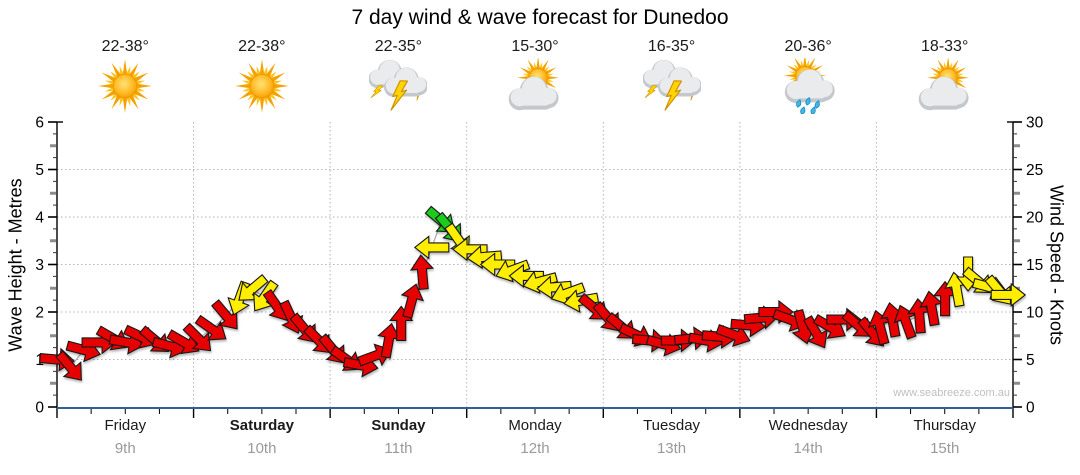 The height and width of the screenshot is (475, 1080). I want to click on day-label-tuesday: Tuesday 13th, so click(672, 437).